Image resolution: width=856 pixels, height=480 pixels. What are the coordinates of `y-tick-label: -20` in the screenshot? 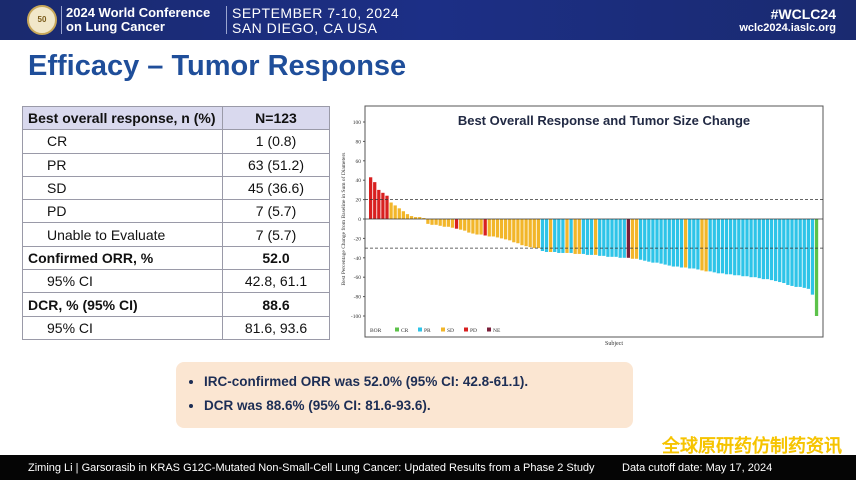 It's located at (358, 239).